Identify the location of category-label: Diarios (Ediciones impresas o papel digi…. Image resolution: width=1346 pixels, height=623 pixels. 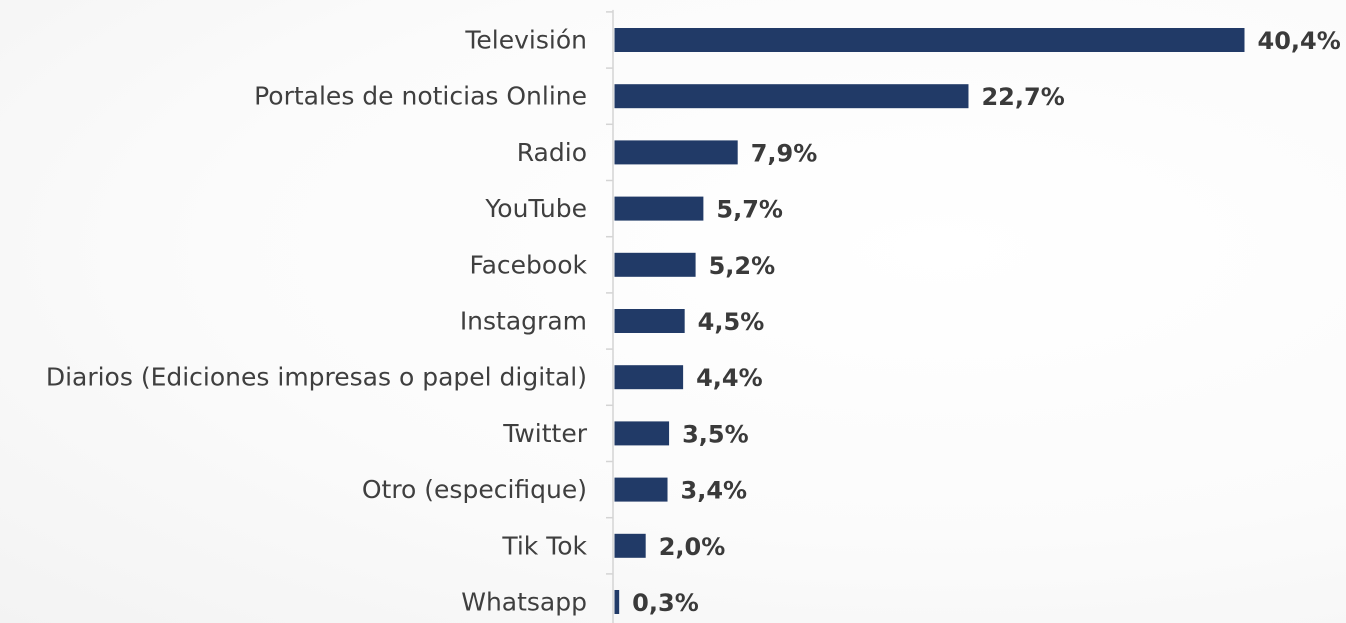
(316, 377).